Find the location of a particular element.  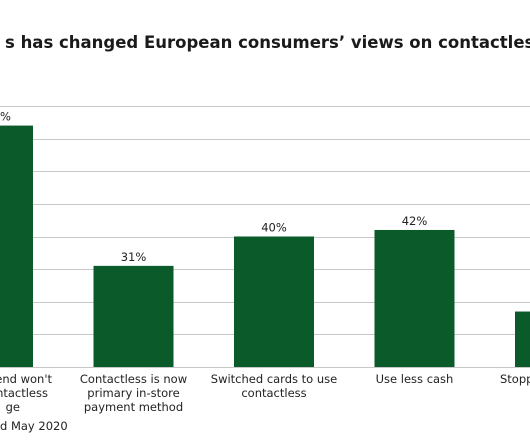

x-tick-label: Switched cards to use contactless is located at coordinates (274, 386).